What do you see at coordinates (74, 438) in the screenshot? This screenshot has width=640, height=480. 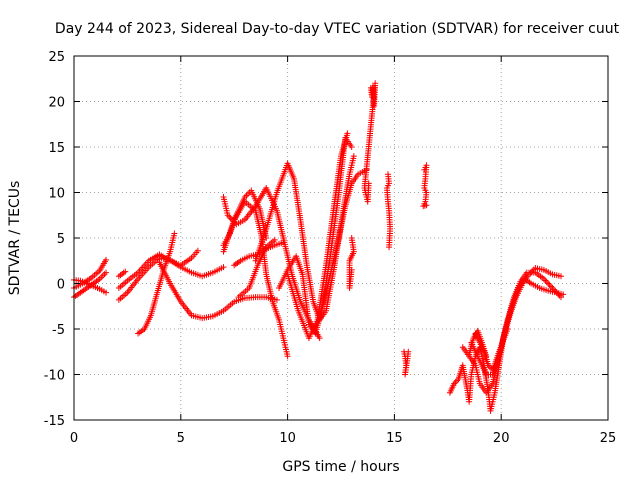 I see `x-tick-label: 0` at bounding box center [74, 438].